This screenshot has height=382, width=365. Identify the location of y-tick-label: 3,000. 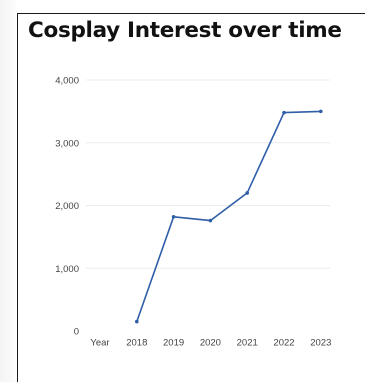
(67, 143).